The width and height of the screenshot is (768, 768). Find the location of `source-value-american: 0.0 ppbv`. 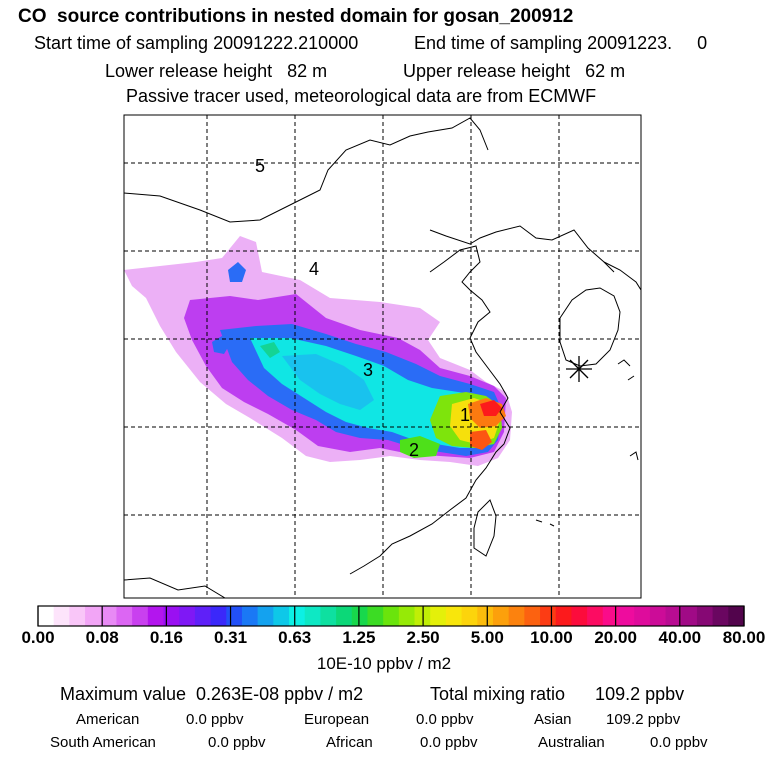

source-value-american: 0.0 ppbv is located at coordinates (215, 719).